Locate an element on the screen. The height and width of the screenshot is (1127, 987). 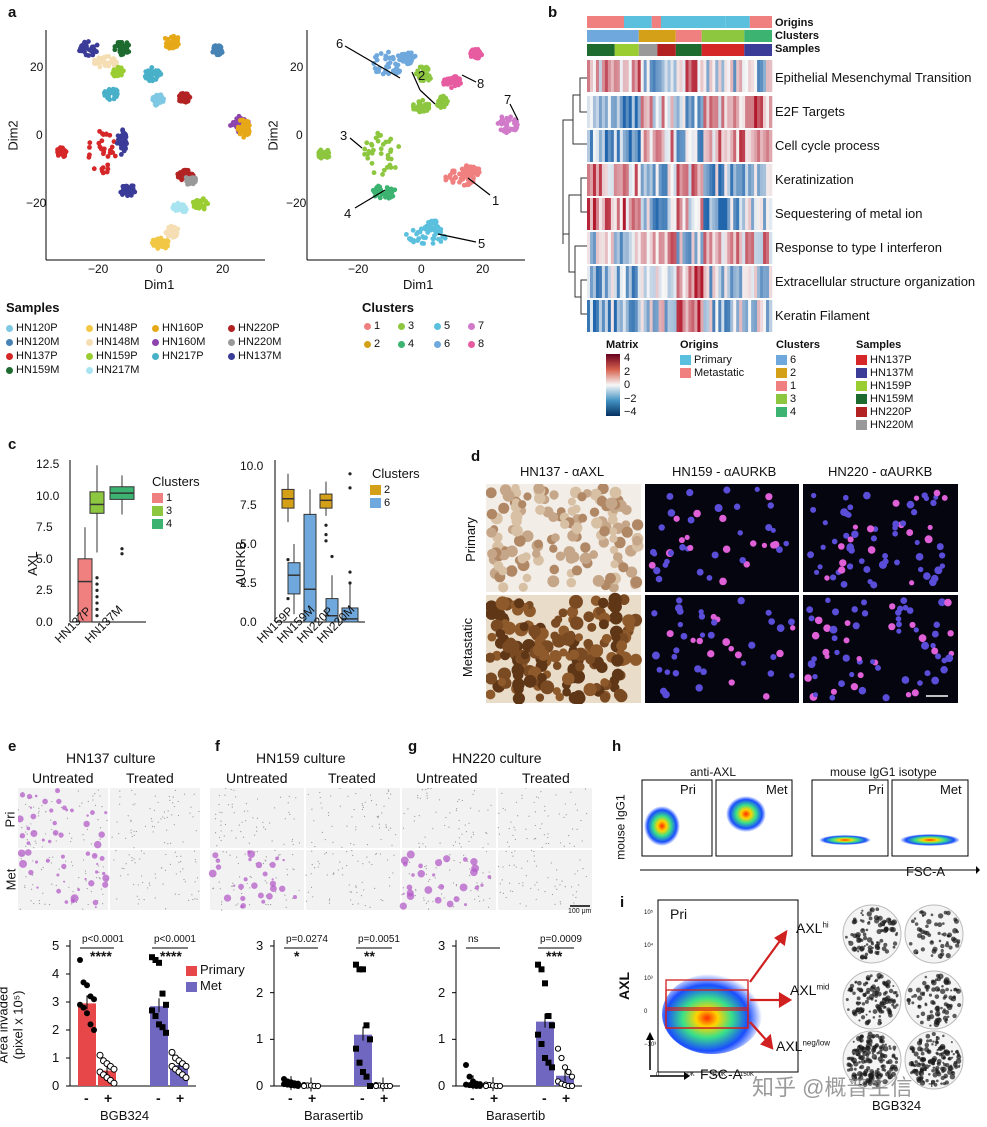
legend-label: HN137P is located at coordinates (891, 360).